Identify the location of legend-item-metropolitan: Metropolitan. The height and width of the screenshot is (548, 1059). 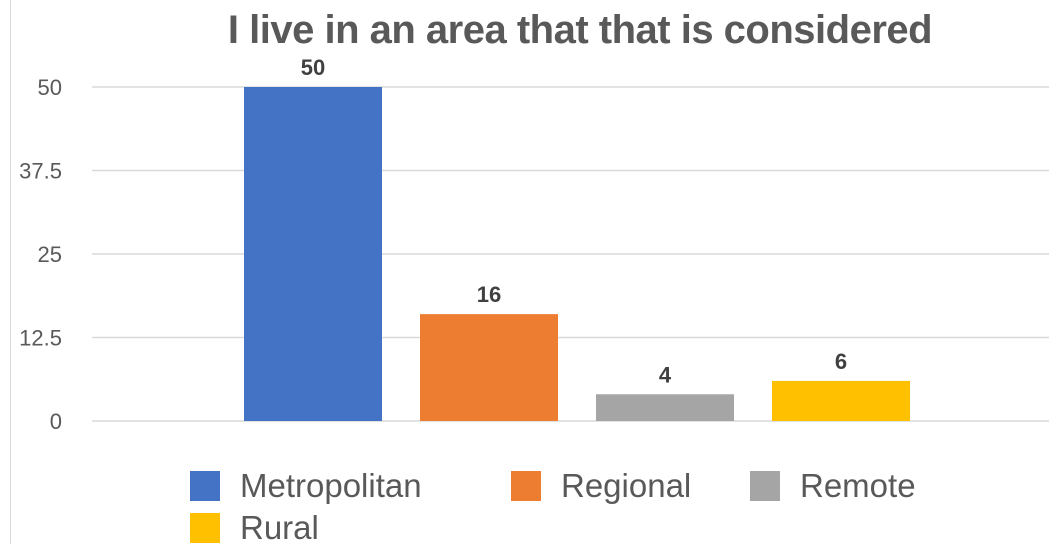
(306, 486).